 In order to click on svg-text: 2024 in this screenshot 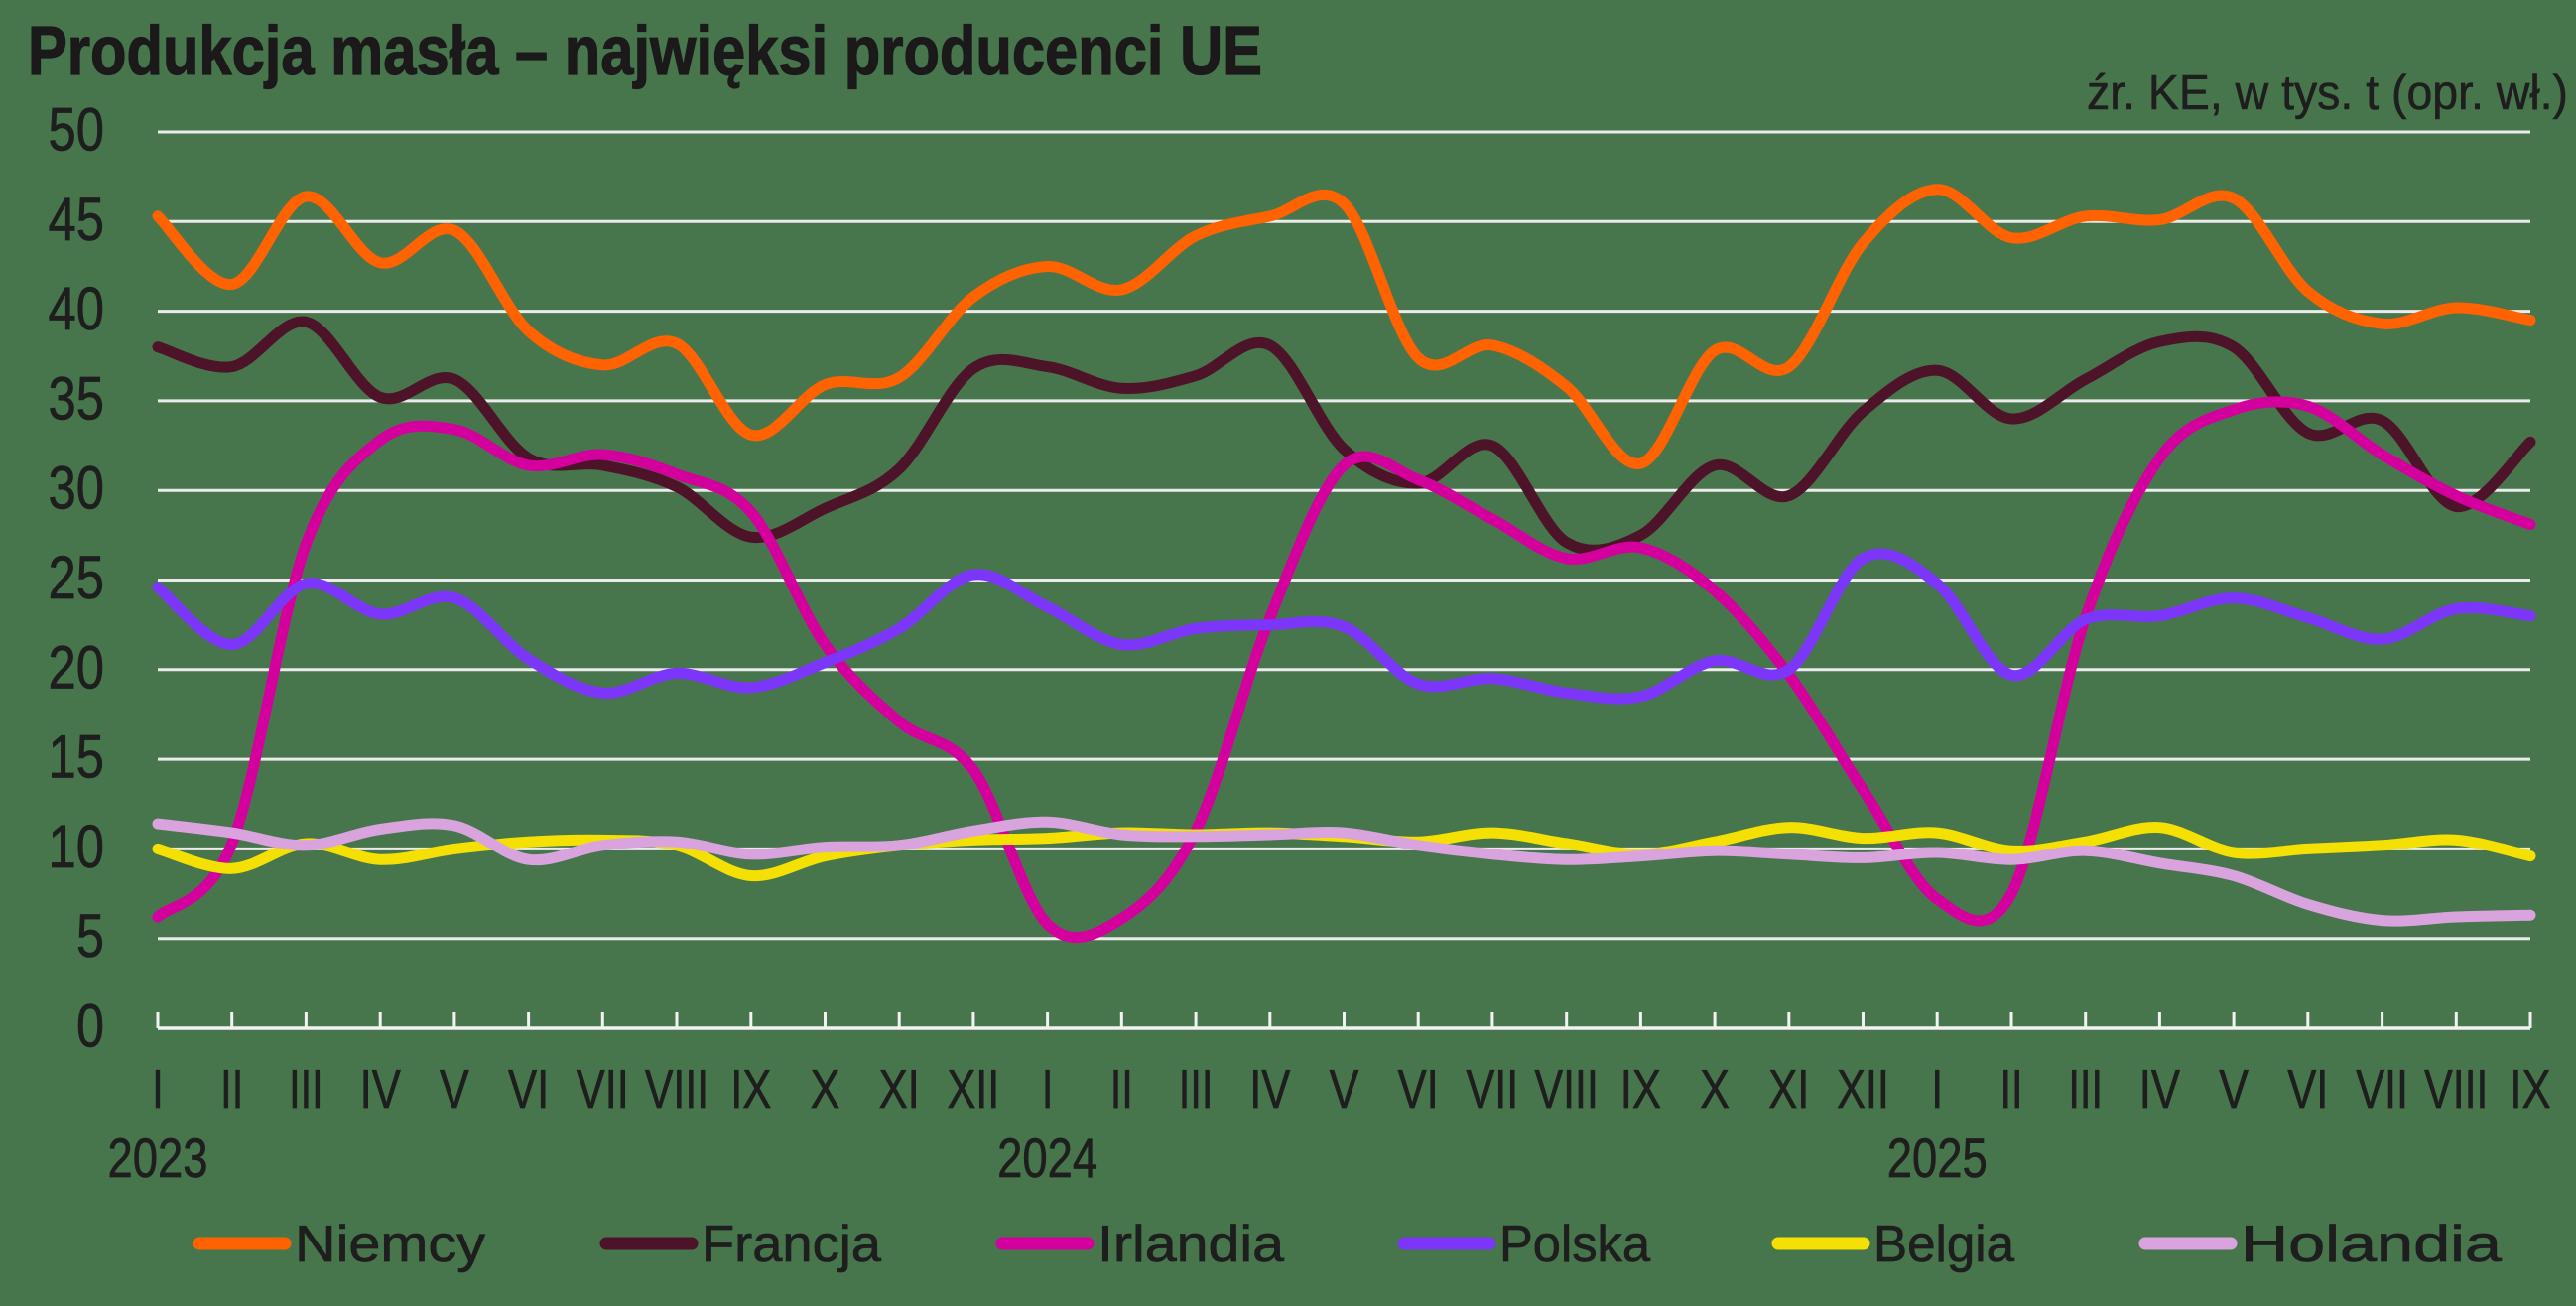, I will do `click(1047, 1157)`.